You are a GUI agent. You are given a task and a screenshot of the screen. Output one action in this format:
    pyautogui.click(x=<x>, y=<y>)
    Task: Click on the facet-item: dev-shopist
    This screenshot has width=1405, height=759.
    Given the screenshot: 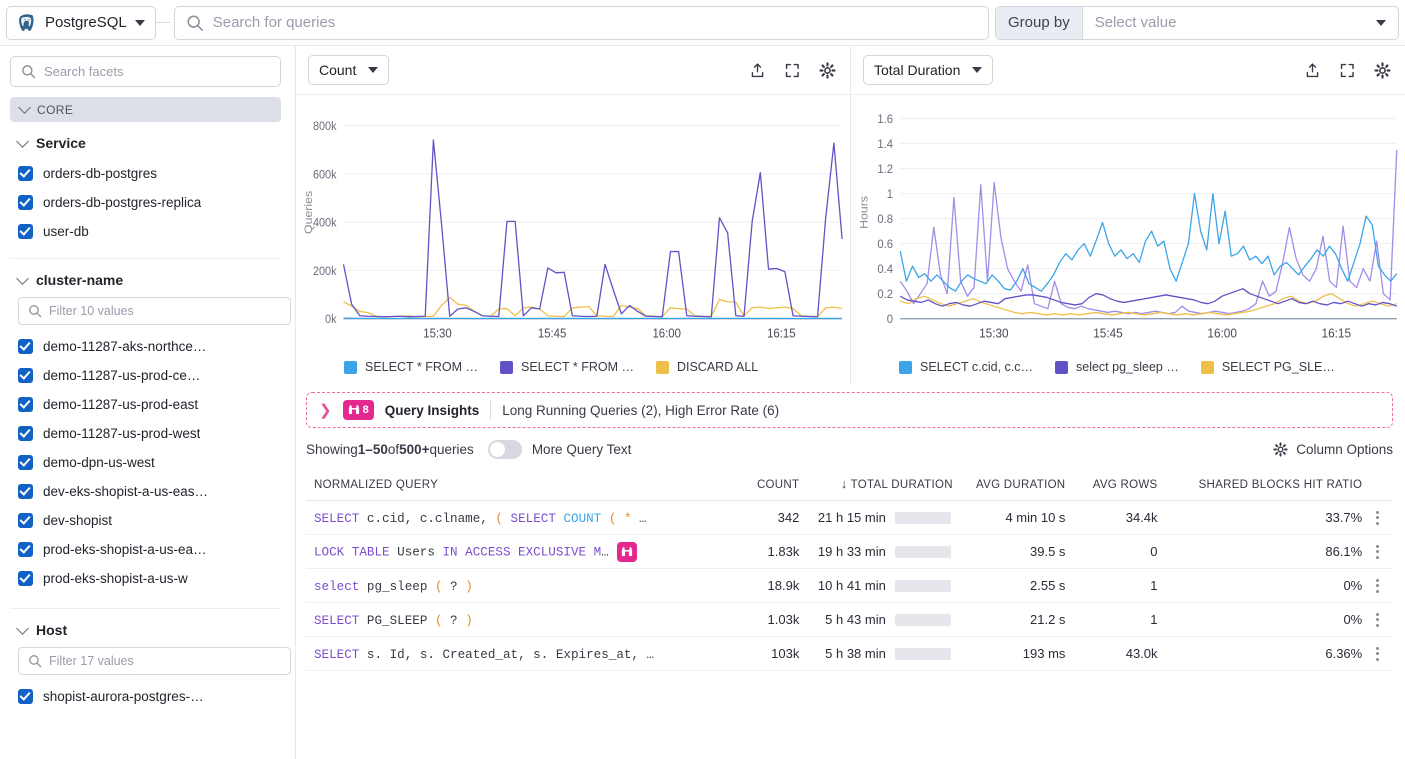 What is the action you would take?
    pyautogui.click(x=145, y=520)
    